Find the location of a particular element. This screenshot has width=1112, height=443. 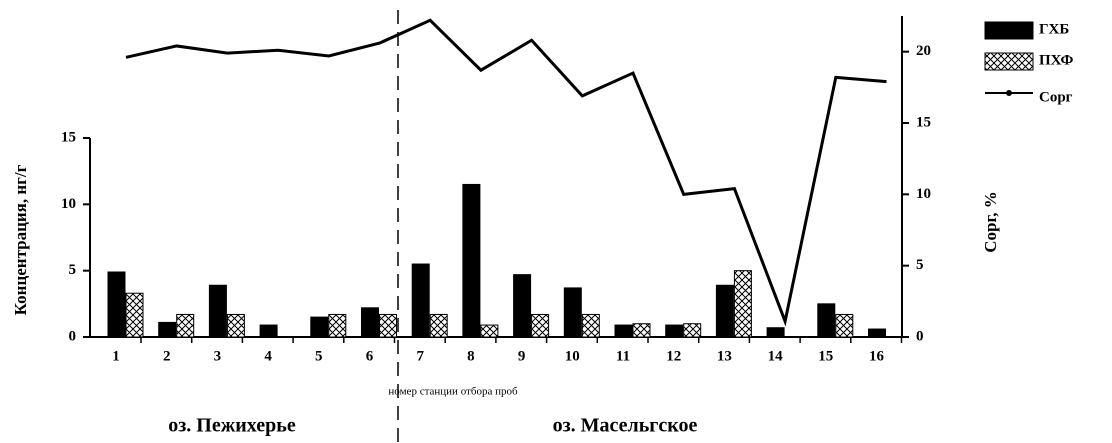

x-tick-label: 2 is located at coordinates (167, 356).